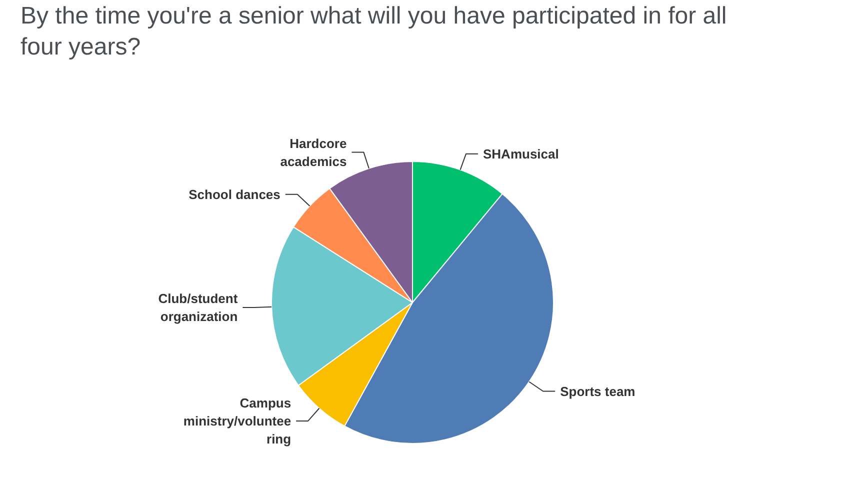 This screenshot has height=490, width=865. I want to click on slice-label: Sports team, so click(598, 391).